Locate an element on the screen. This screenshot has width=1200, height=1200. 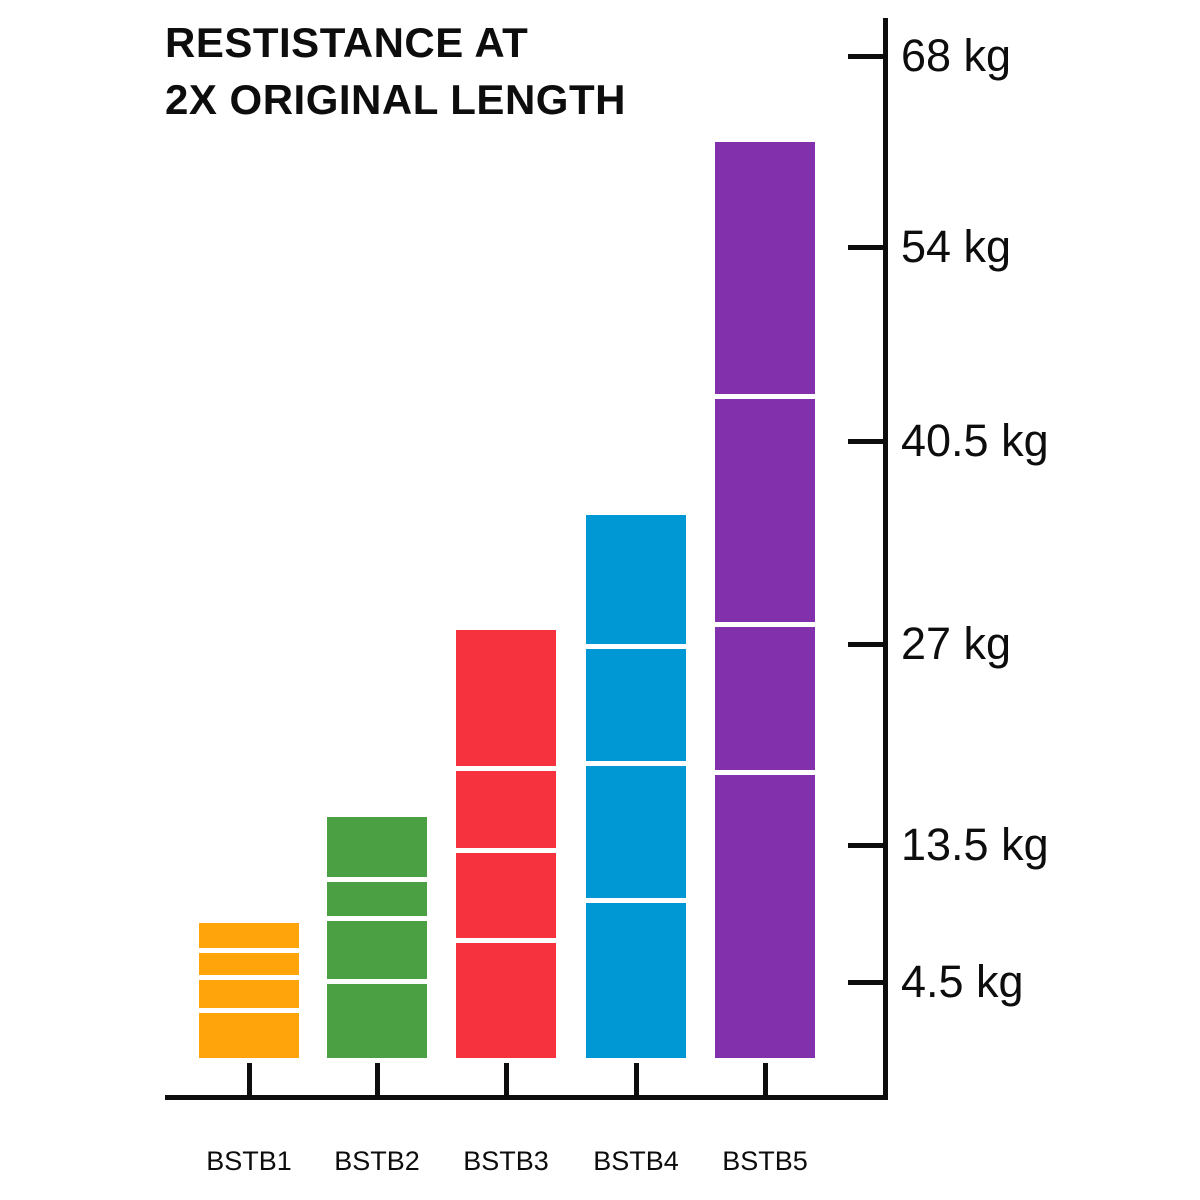
x-tick-bstb2 is located at coordinates (377, 1079).